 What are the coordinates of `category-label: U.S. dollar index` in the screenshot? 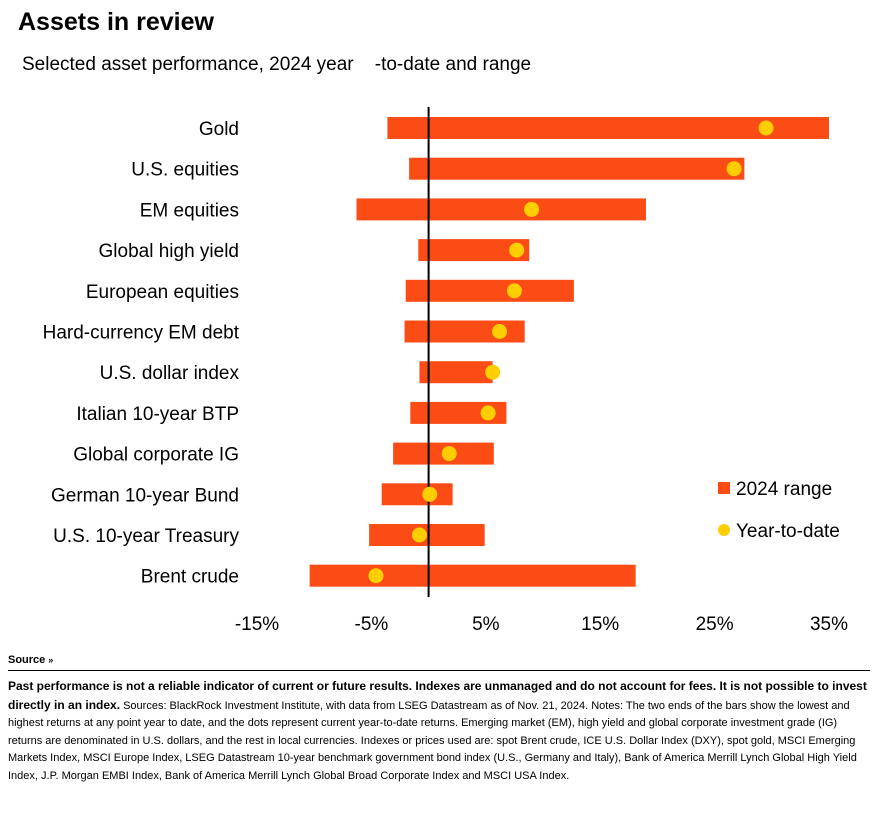 It's located at (170, 373).